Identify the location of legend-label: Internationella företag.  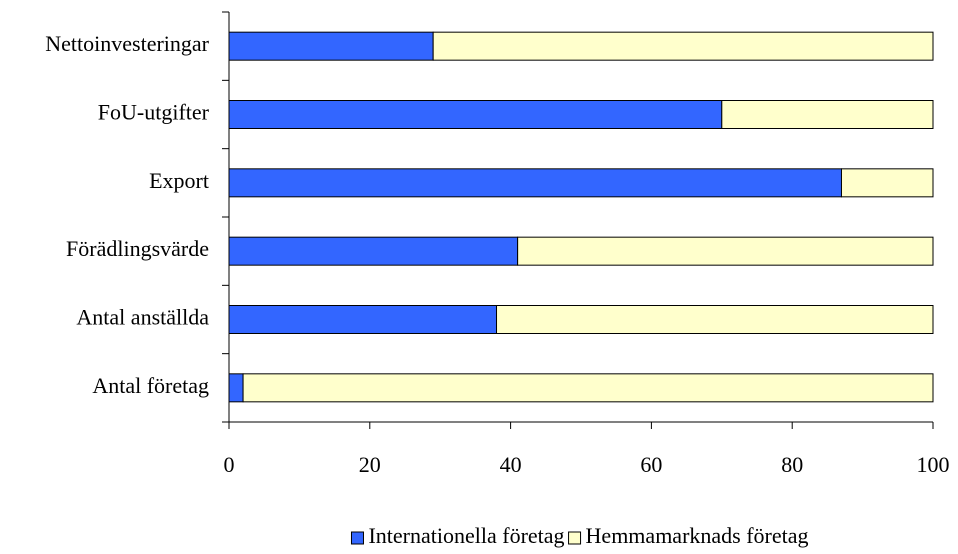
(466, 535).